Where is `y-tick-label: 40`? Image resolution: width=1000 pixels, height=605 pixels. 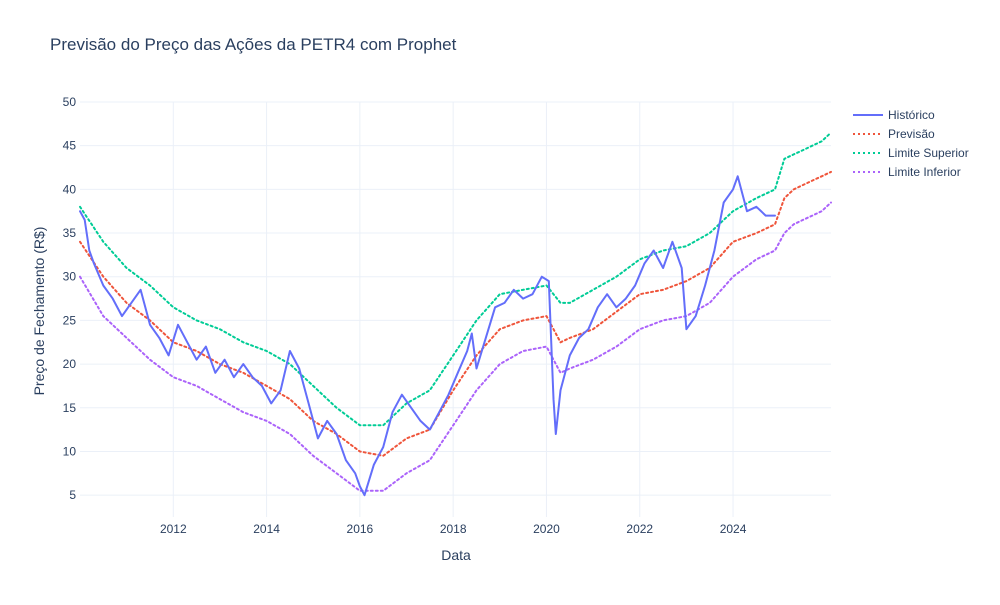 y-tick-label: 40 is located at coordinates (70, 189).